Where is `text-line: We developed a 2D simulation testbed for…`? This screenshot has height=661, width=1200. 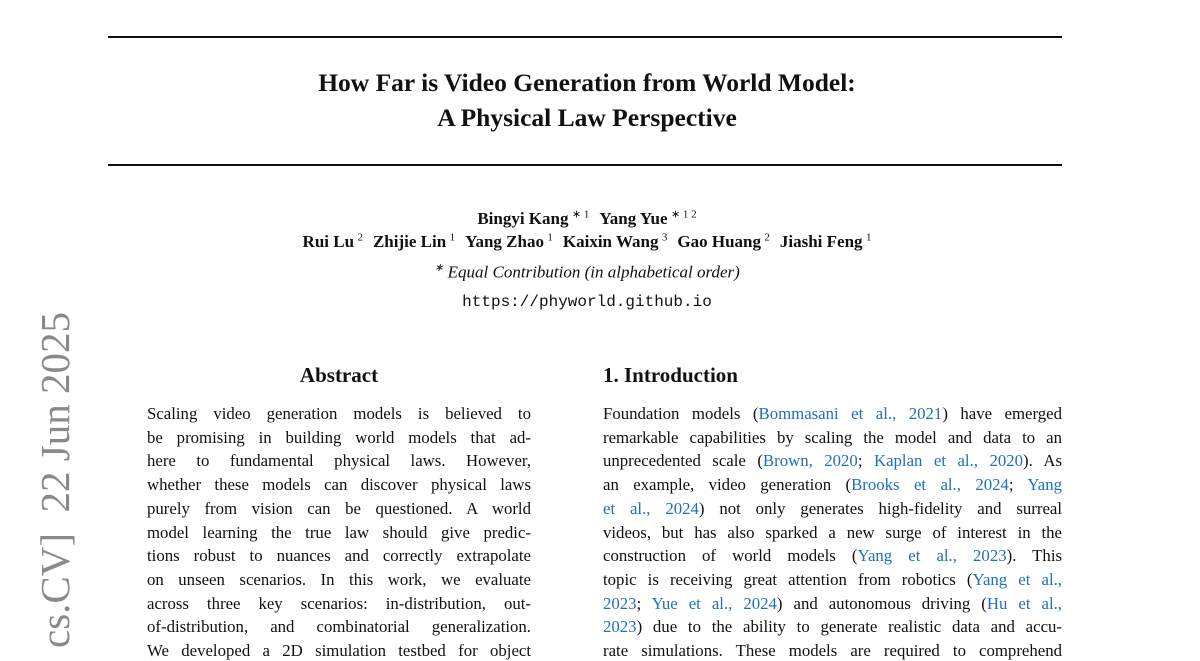 text-line: We developed a 2D simulation testbed for… is located at coordinates (339, 650).